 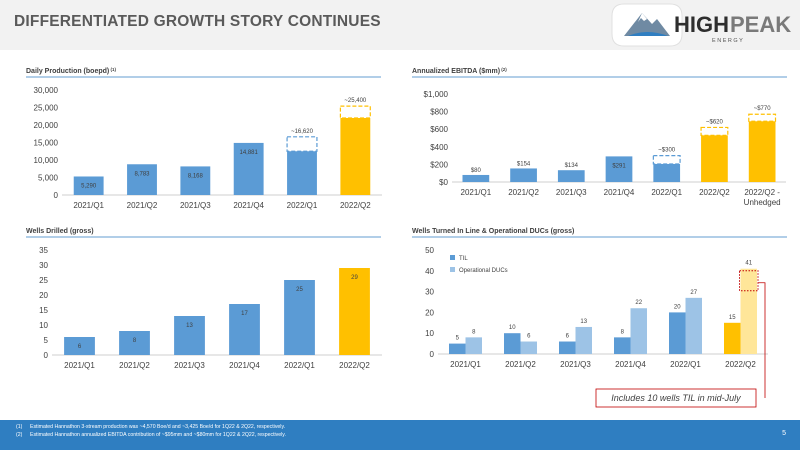 What do you see at coordinates (784, 433) in the screenshot?
I see `page-number: 5` at bounding box center [784, 433].